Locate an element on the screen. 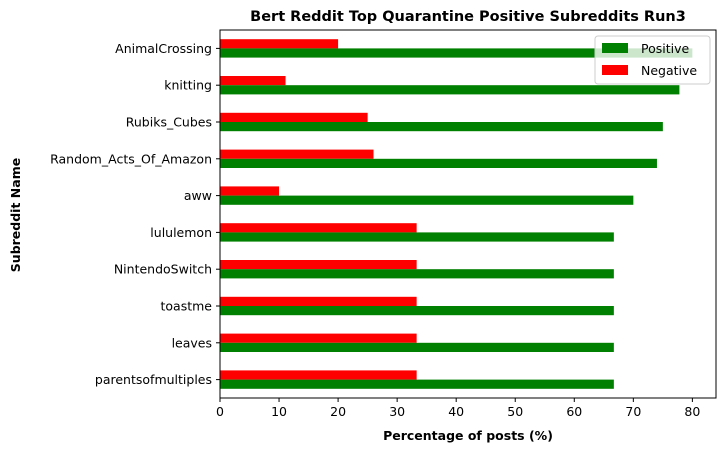  bar-positive-Rubiks_Cubes is located at coordinates (441, 127).